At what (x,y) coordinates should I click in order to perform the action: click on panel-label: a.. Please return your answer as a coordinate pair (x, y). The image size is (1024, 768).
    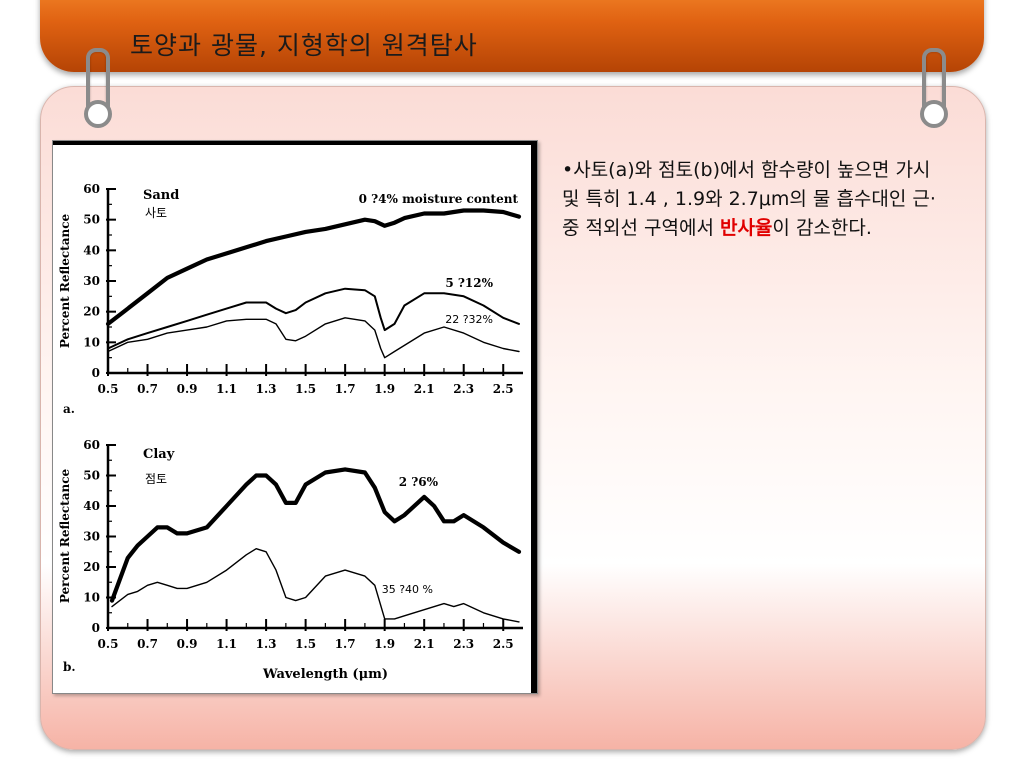
    Looking at the image, I should click on (69, 409).